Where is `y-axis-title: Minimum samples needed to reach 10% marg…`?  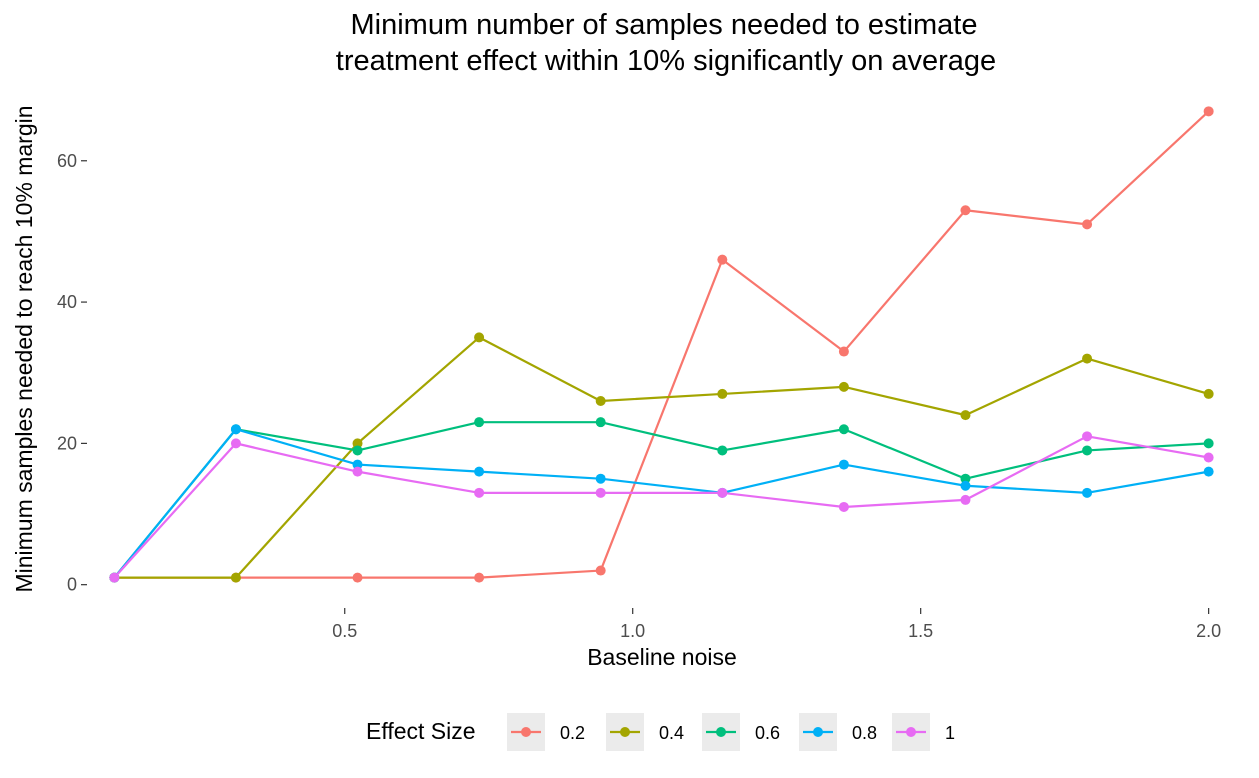 y-axis-title: Minimum samples needed to reach 10% marg… is located at coordinates (24, 348).